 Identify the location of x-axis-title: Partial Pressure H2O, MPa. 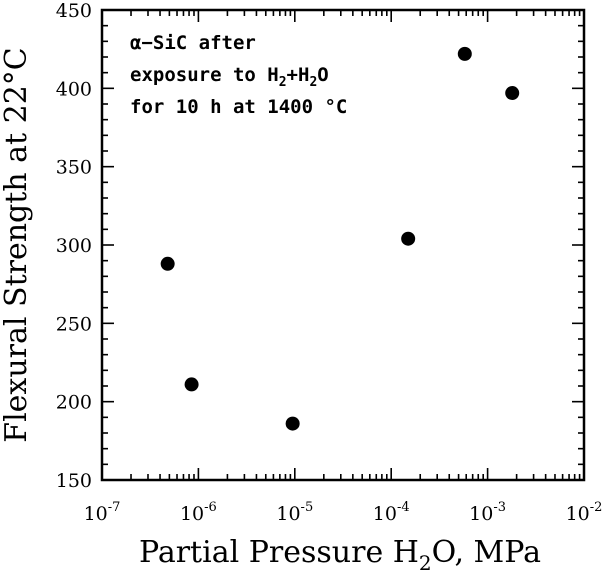
(340, 554).